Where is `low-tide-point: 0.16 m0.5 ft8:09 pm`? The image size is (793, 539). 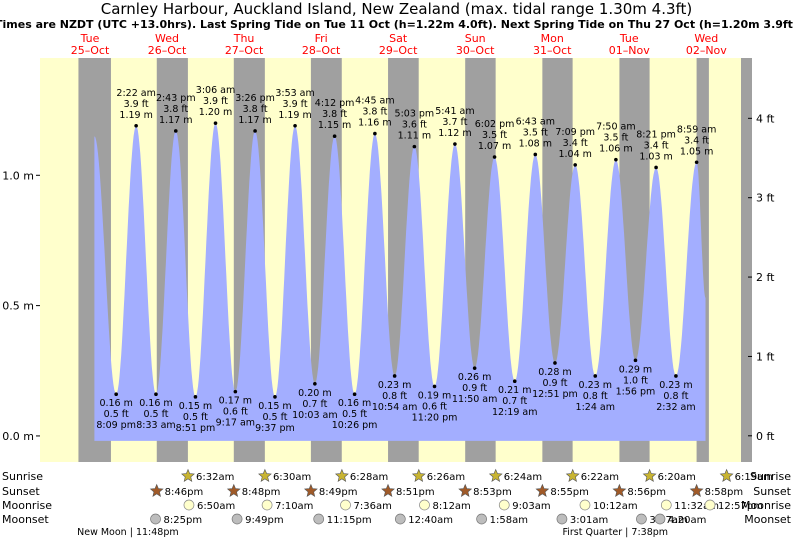
low-tide-point: 0.16 m0.5 ft8:09 pm is located at coordinates (116, 411).